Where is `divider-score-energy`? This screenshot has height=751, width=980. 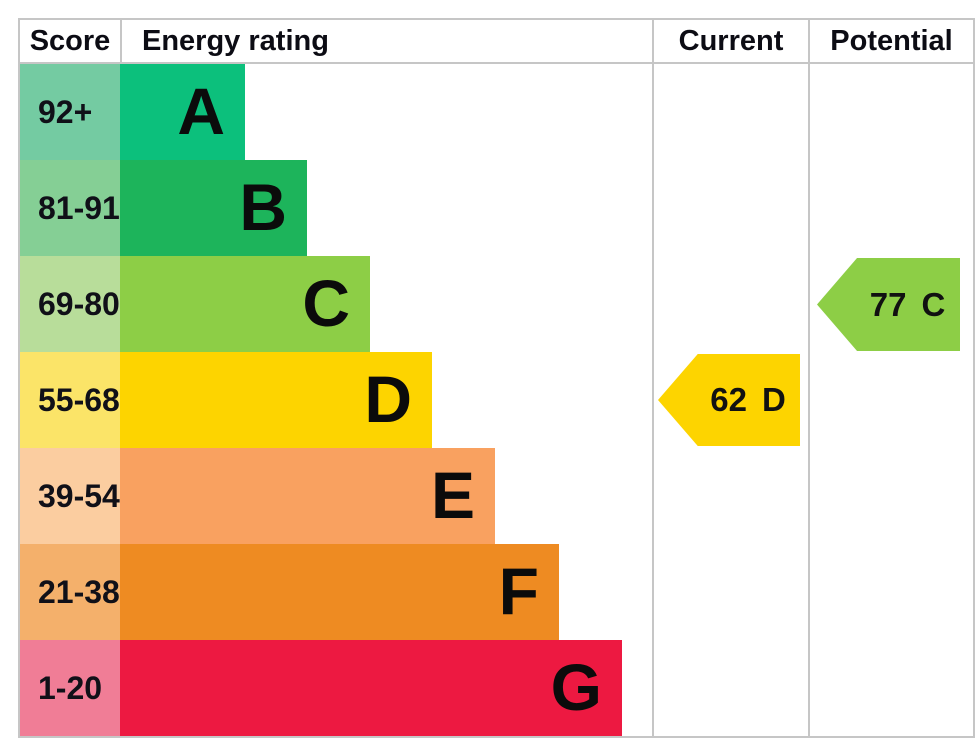 divider-score-energy is located at coordinates (121, 41).